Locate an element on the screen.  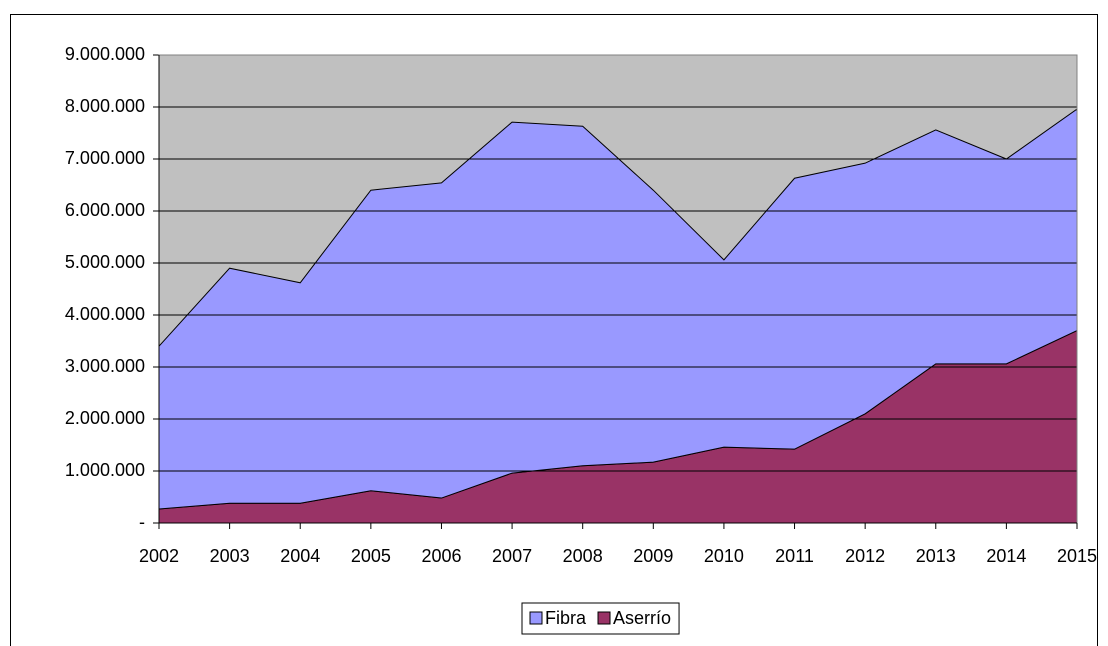
y-tick-label: 8.000.000 is located at coordinates (105, 106).